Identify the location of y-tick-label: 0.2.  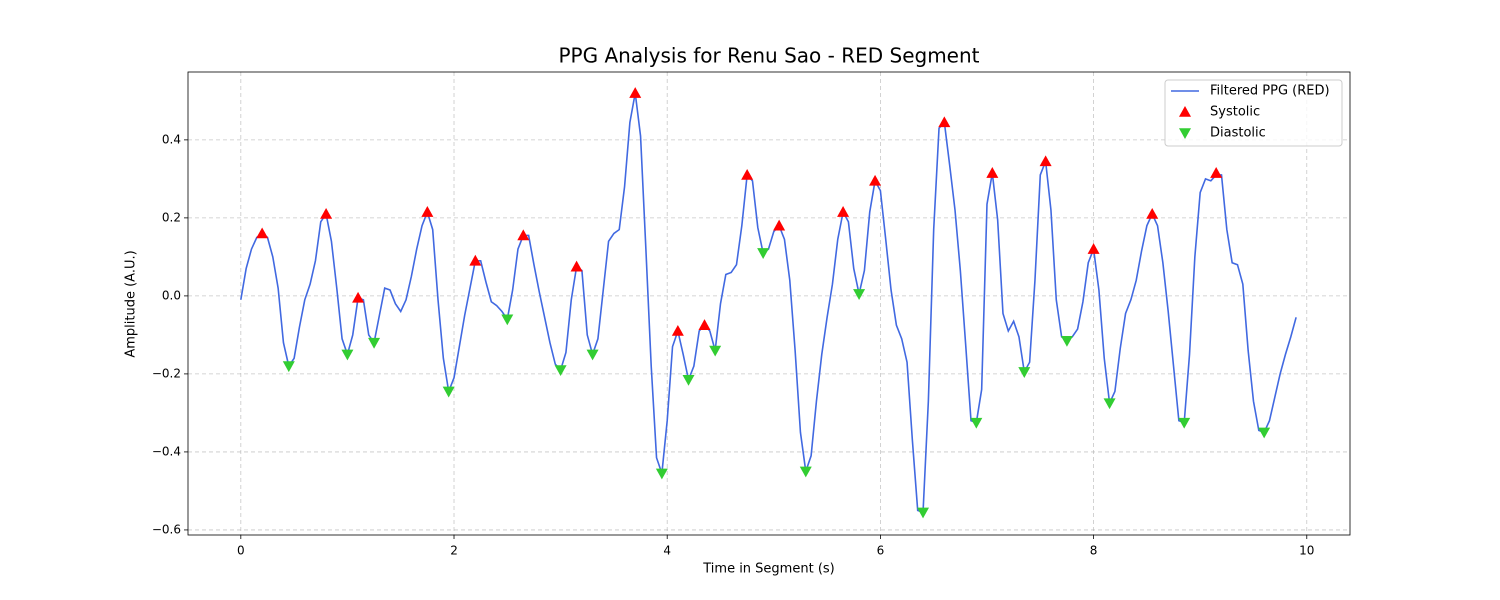
(171, 217).